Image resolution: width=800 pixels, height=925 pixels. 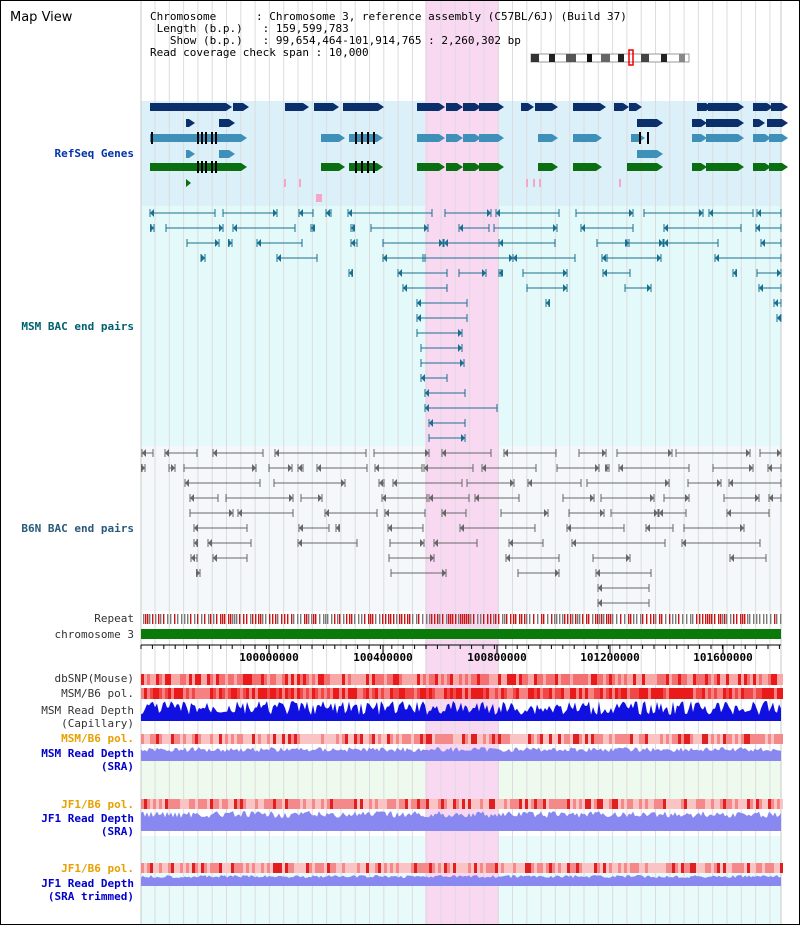 I want to click on exon-mark, so click(x=368, y=167).